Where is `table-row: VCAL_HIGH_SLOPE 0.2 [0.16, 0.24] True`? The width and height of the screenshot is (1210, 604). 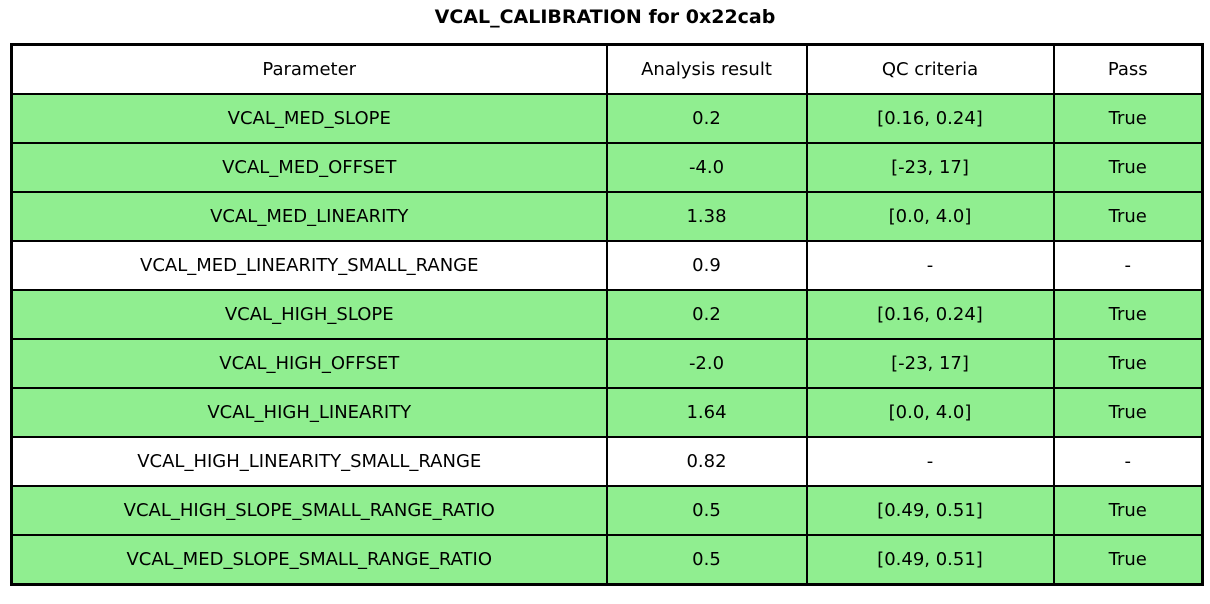 table-row: VCAL_HIGH_SLOPE 0.2 [0.16, 0.24] True is located at coordinates (607, 314).